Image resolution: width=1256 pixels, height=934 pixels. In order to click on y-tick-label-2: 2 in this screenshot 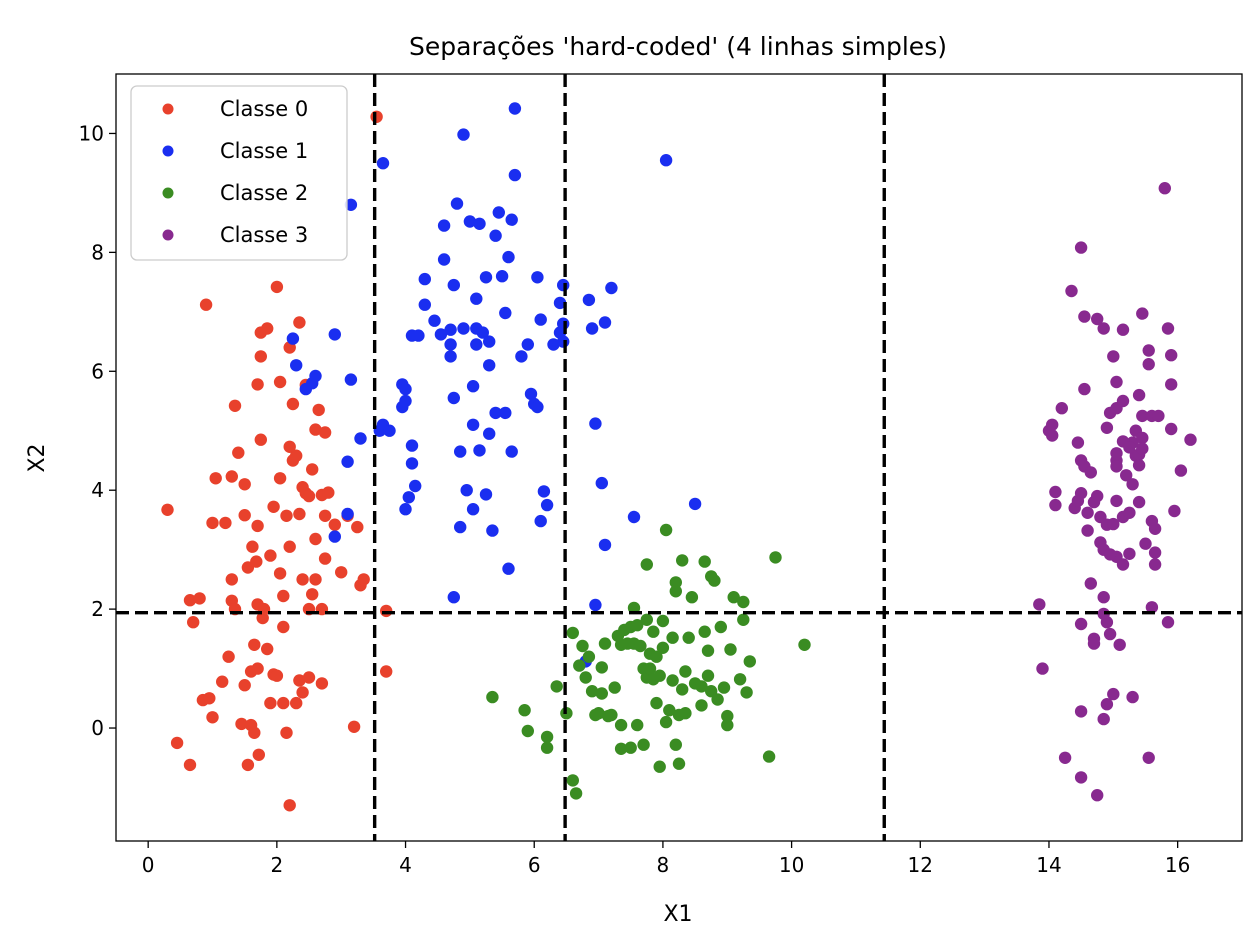, I will do `click(97, 609)`.